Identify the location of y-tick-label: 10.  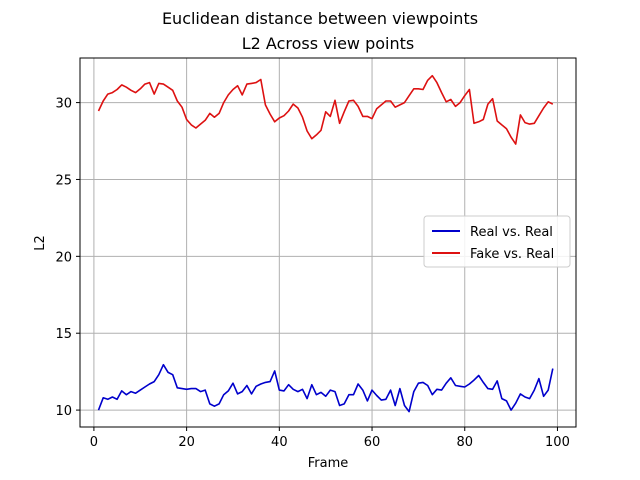
(63, 411).